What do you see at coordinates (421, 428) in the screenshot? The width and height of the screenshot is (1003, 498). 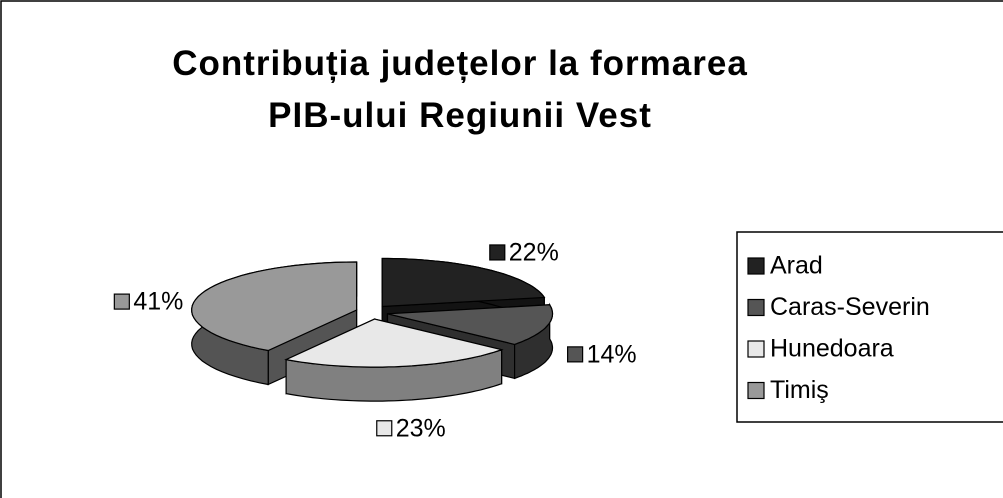 I see `data-label: 23%` at bounding box center [421, 428].